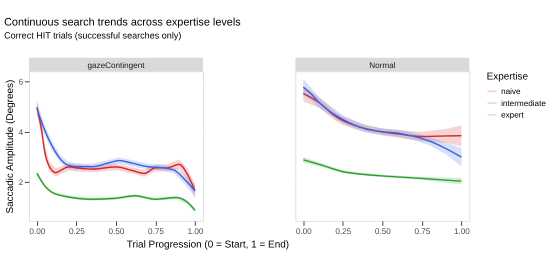 This screenshot has width=550, height=277. What do you see at coordinates (10, 147) in the screenshot?
I see `y-axis-title: Saccadic Amplitude (Degrees)` at bounding box center [10, 147].